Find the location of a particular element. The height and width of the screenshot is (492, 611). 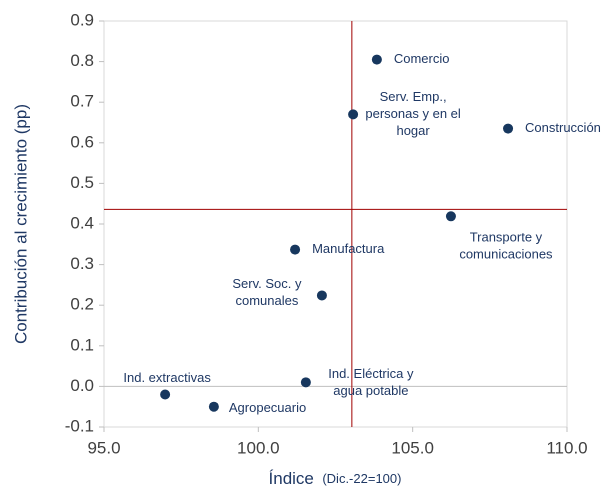

x-axis-title-main: Índice is located at coordinates (291, 478).